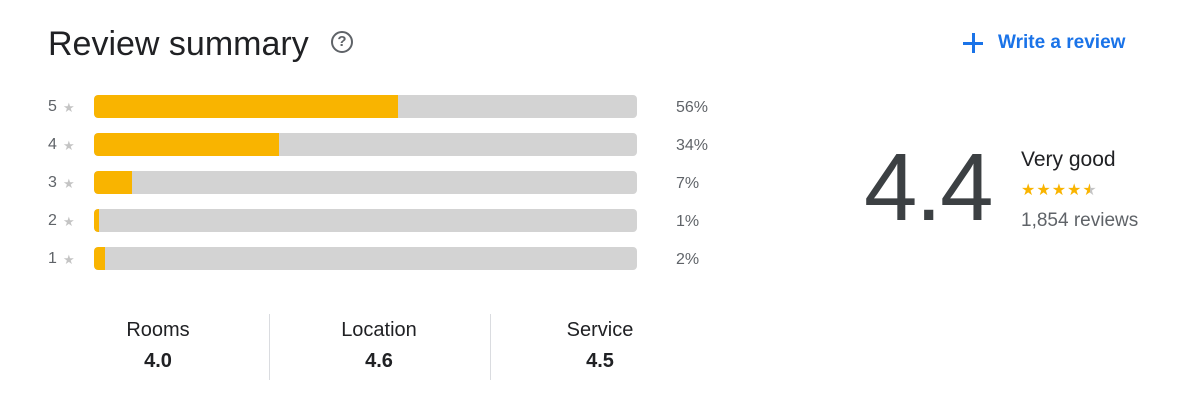 This screenshot has height=400, width=1200. Describe the element at coordinates (158, 330) in the screenshot. I see `aspect-name: Rooms` at that location.